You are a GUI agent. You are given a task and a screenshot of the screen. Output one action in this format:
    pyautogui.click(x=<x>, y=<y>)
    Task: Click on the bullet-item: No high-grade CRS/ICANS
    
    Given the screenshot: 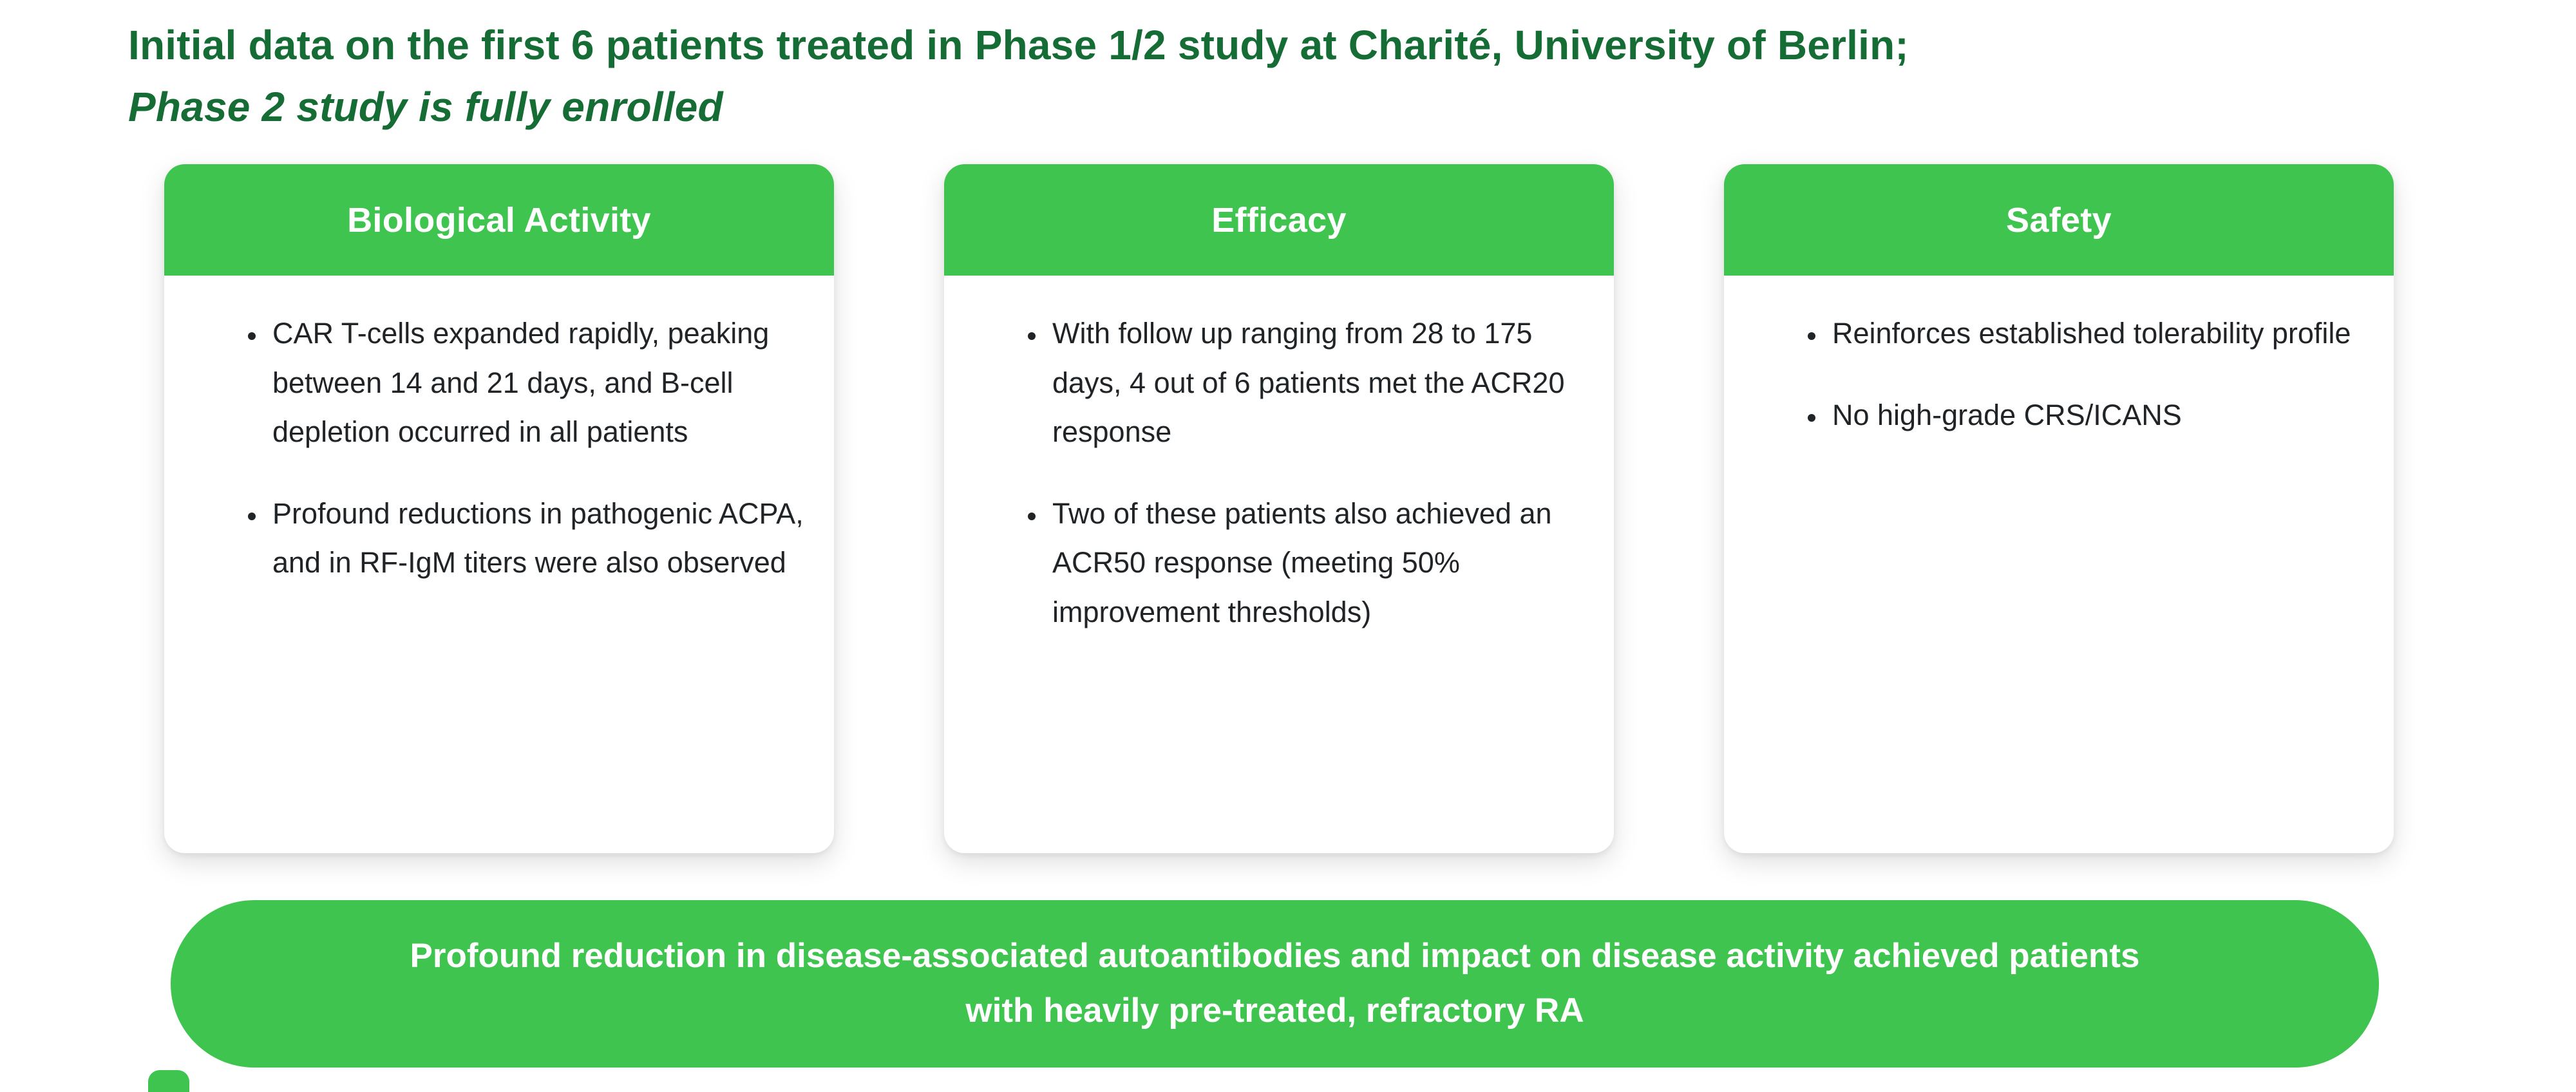 What is the action you would take?
    pyautogui.click(x=2097, y=415)
    